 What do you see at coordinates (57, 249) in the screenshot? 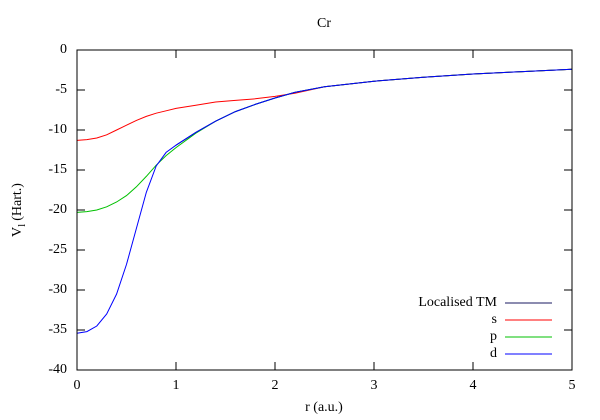
I see `y-tick-label: -25` at bounding box center [57, 249].